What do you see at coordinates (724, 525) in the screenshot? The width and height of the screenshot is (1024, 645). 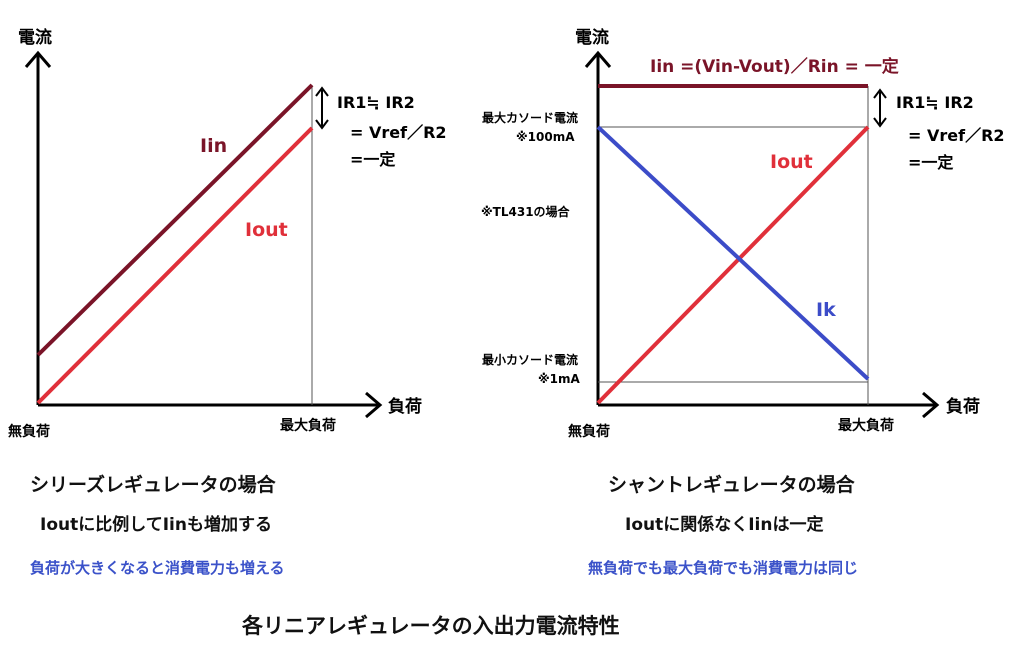 I see `right-caption-sub: Ioutに関係なくIinは一定` at bounding box center [724, 525].